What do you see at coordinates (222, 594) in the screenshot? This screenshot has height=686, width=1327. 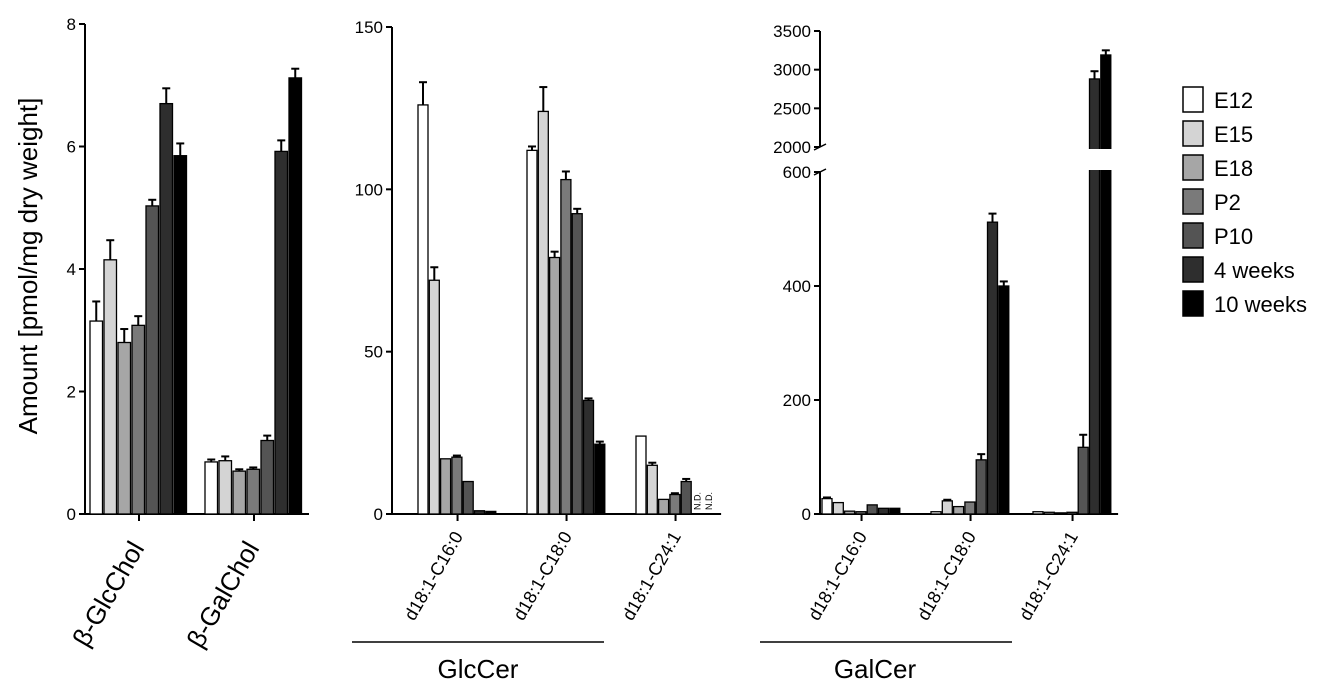 I see `x-tick-label-galchol: β-GalChol` at bounding box center [222, 594].